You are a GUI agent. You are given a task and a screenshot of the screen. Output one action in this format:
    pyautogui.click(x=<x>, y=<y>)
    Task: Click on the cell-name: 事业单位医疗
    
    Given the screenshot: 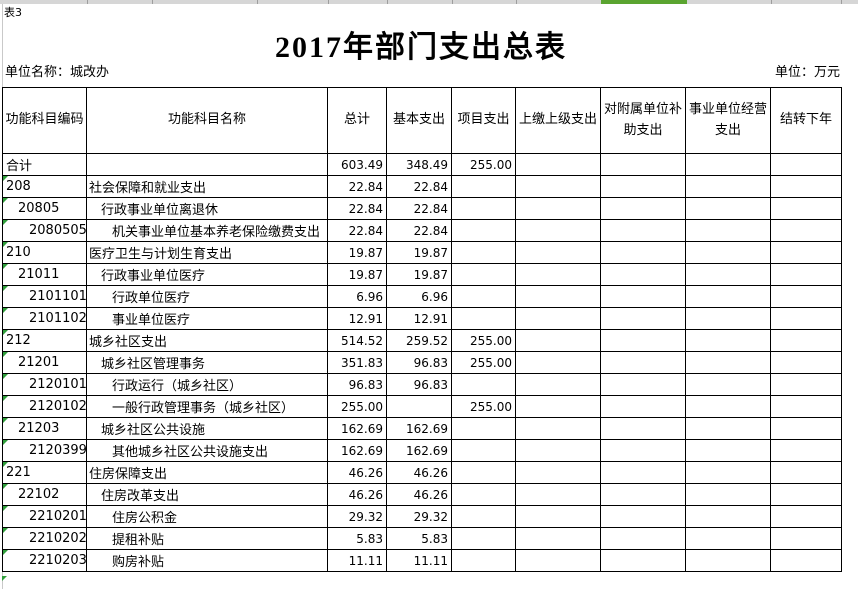 What is the action you would take?
    pyautogui.click(x=207, y=318)
    